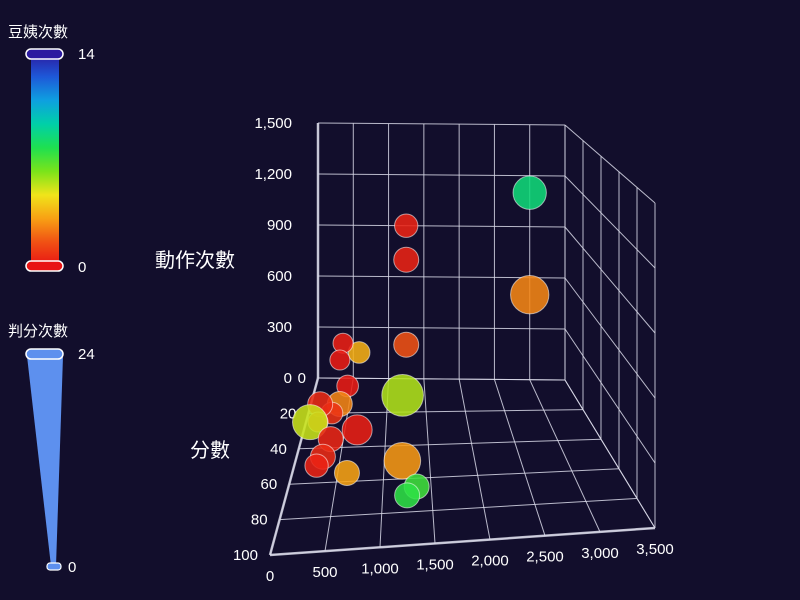  What do you see at coordinates (45, 159) in the screenshot?
I see `color-scale-bar` at bounding box center [45, 159].